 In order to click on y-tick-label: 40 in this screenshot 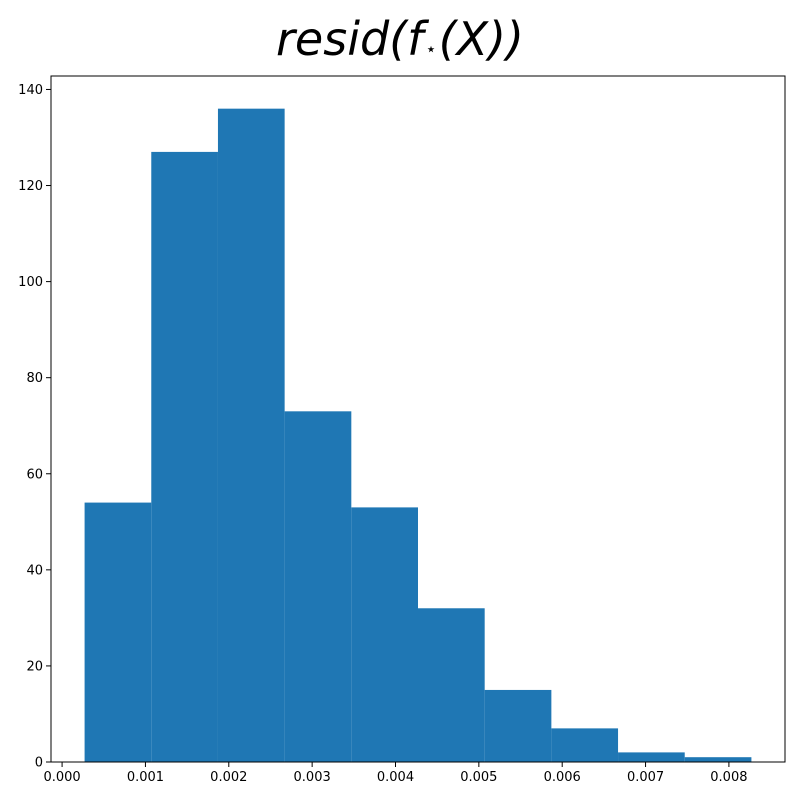, I will do `click(34, 570)`.